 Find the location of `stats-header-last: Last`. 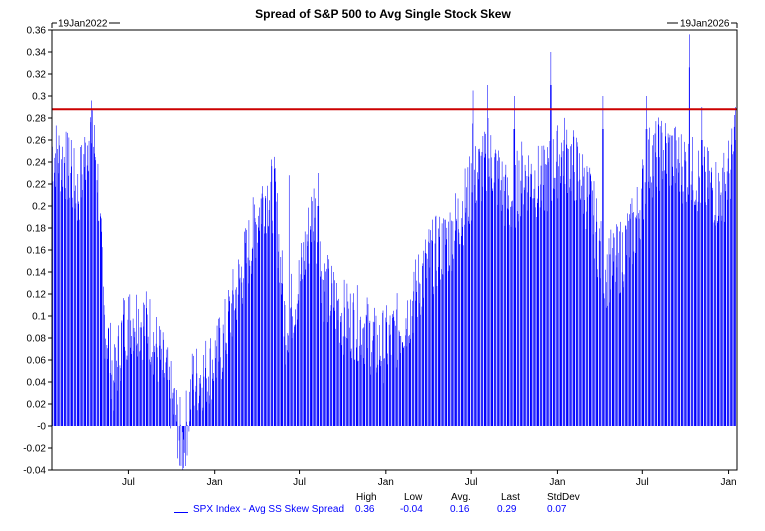

stats-header-last: Last is located at coordinates (510, 497).